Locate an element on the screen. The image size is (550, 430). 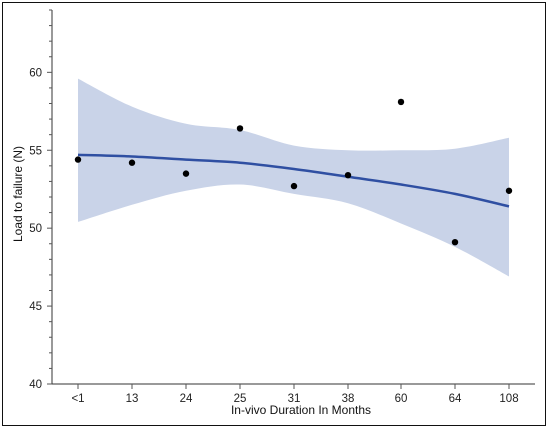
x-tick-label: <1 is located at coordinates (77, 399).